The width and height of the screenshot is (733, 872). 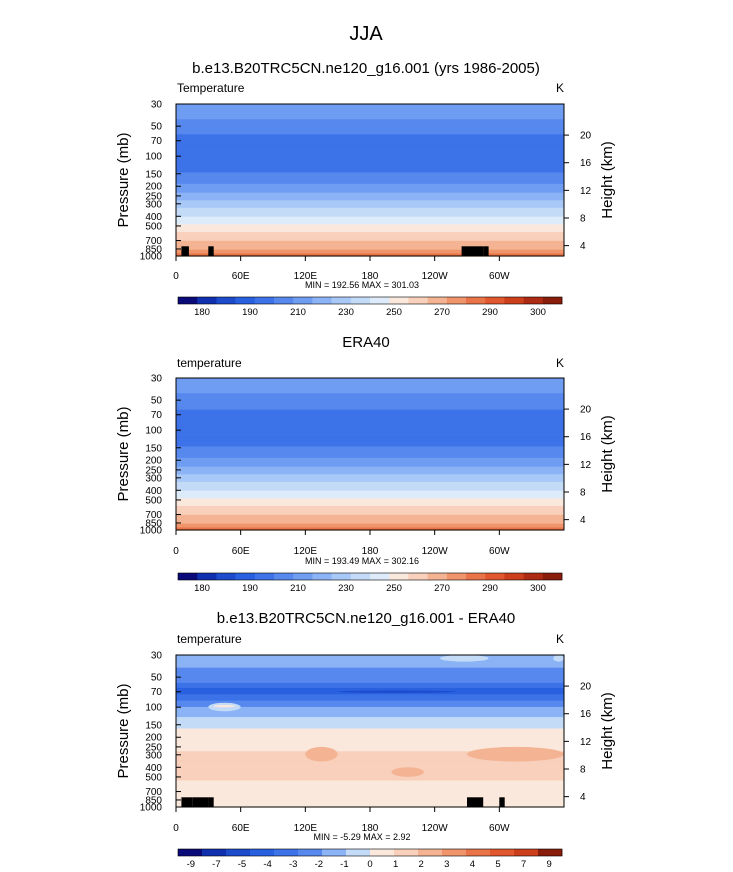 I want to click on pressure-tick-label: 70, so click(x=157, y=415).